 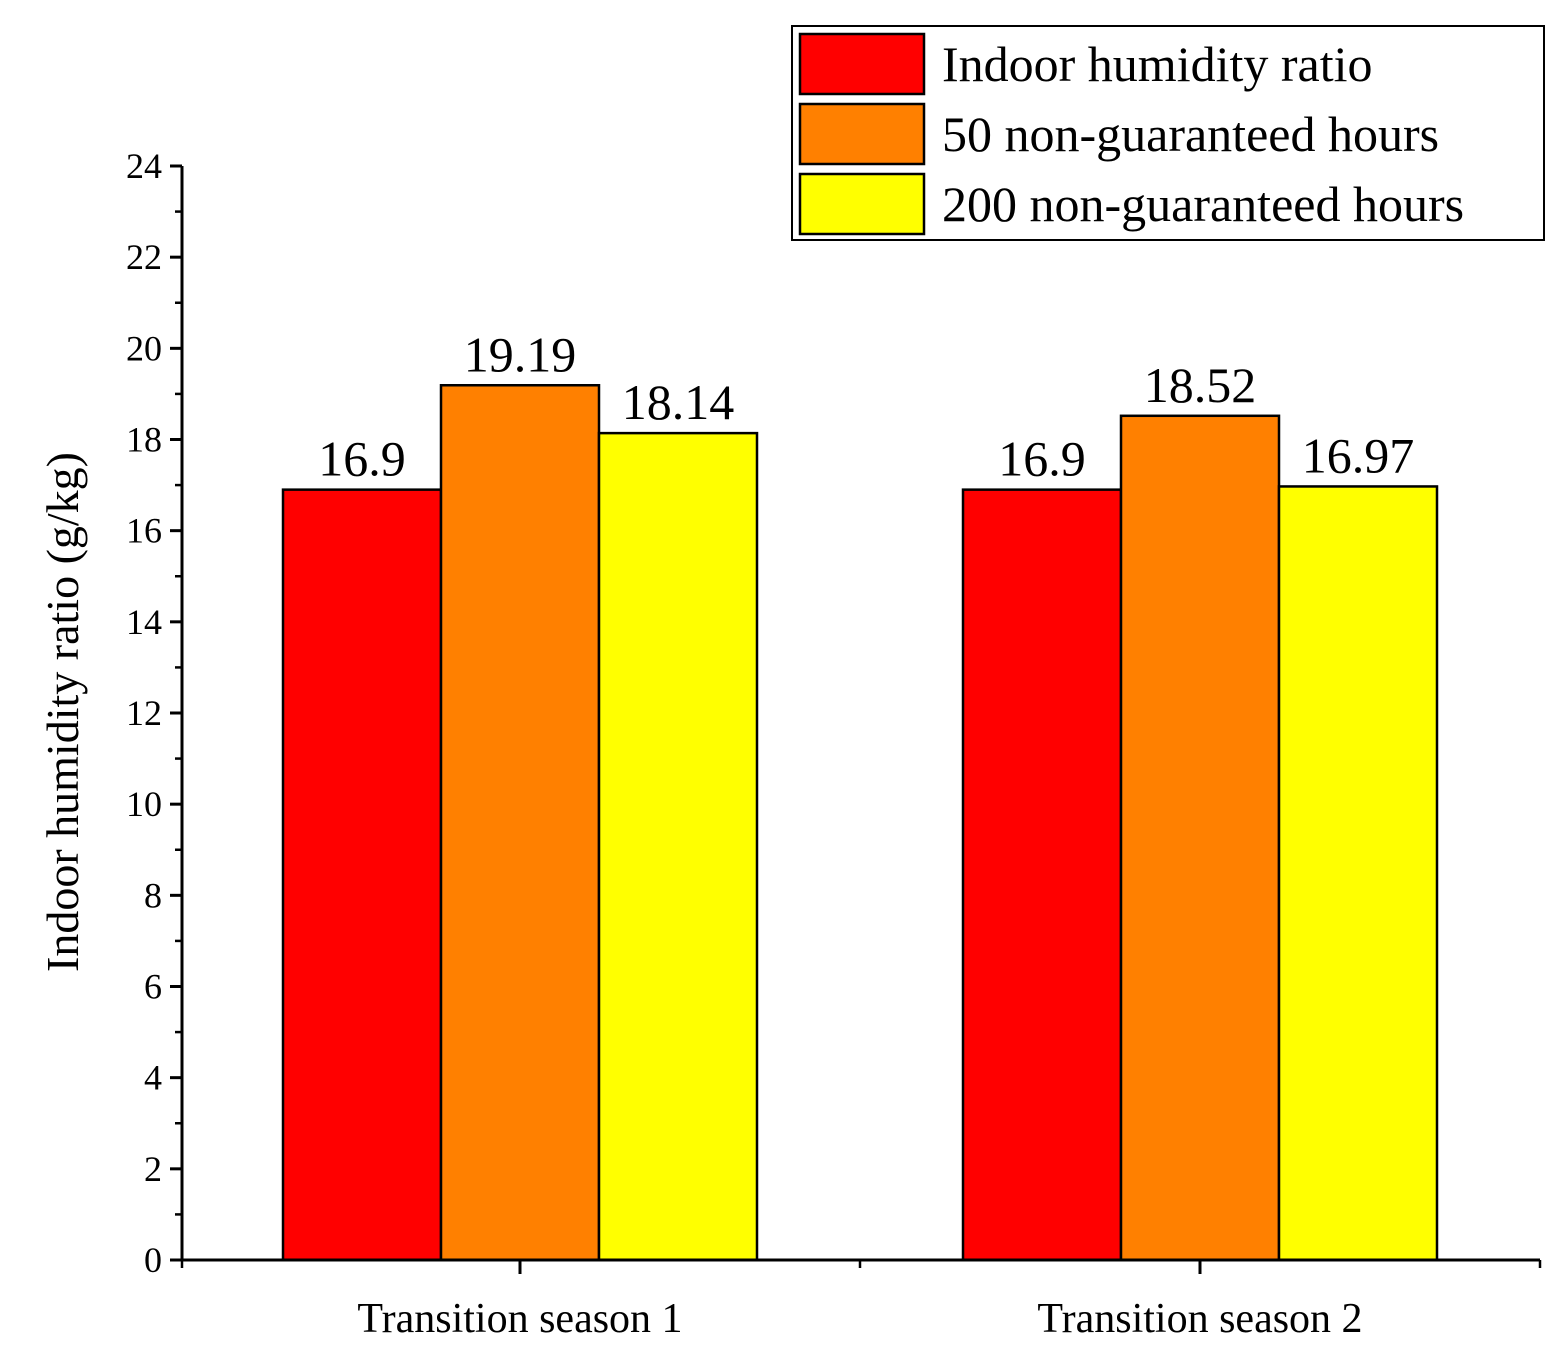 I want to click on data-label-2-3: 16.97, so click(x=1358, y=455).